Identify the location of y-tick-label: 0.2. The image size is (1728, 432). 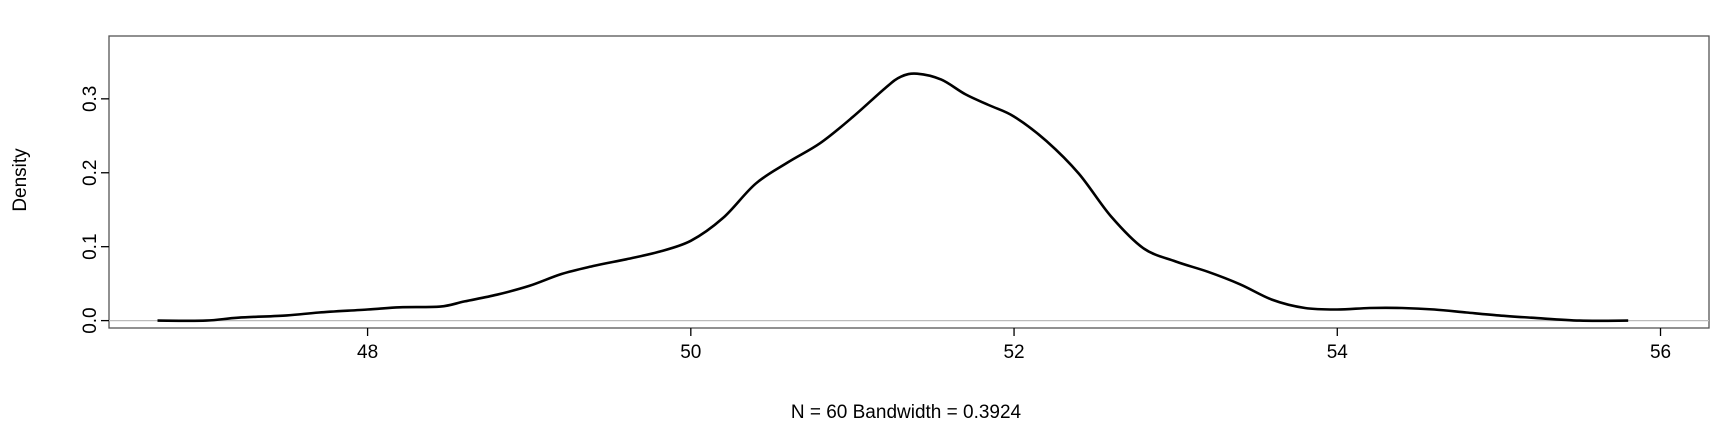
(90, 173).